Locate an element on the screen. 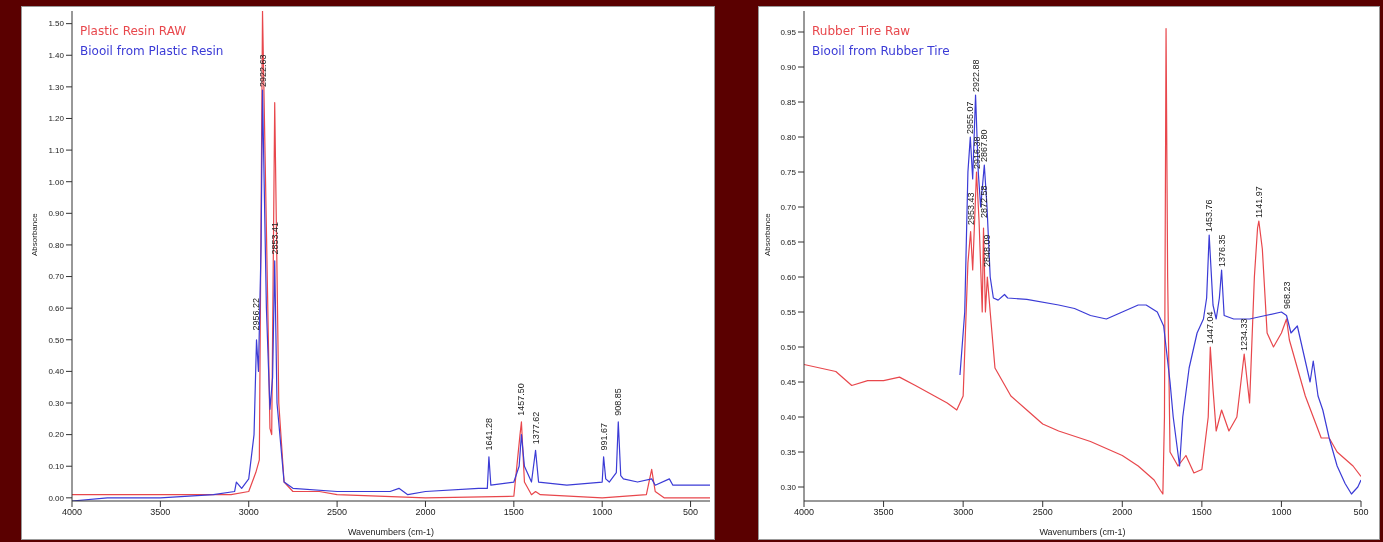  y-tick-label: 0.55 is located at coordinates (788, 312).